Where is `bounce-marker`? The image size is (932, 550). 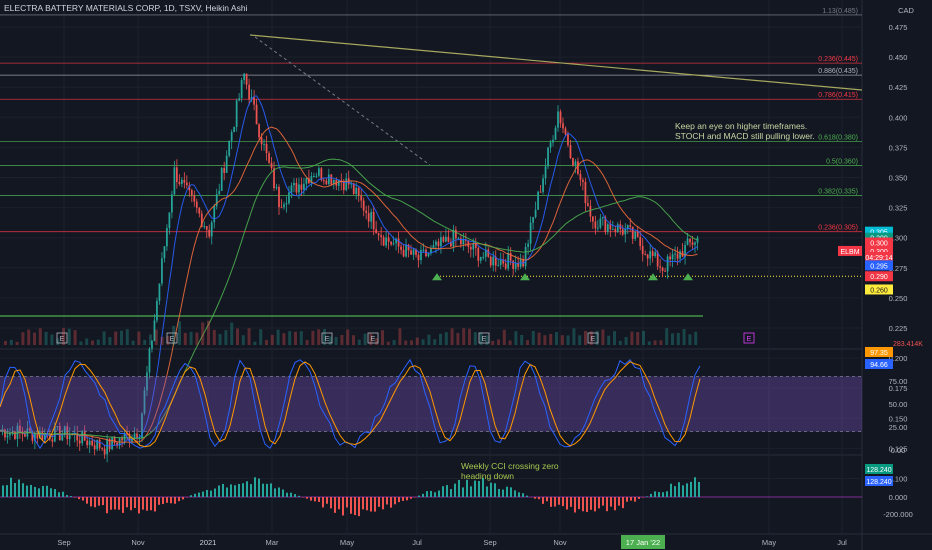
bounce-marker is located at coordinates (653, 277).